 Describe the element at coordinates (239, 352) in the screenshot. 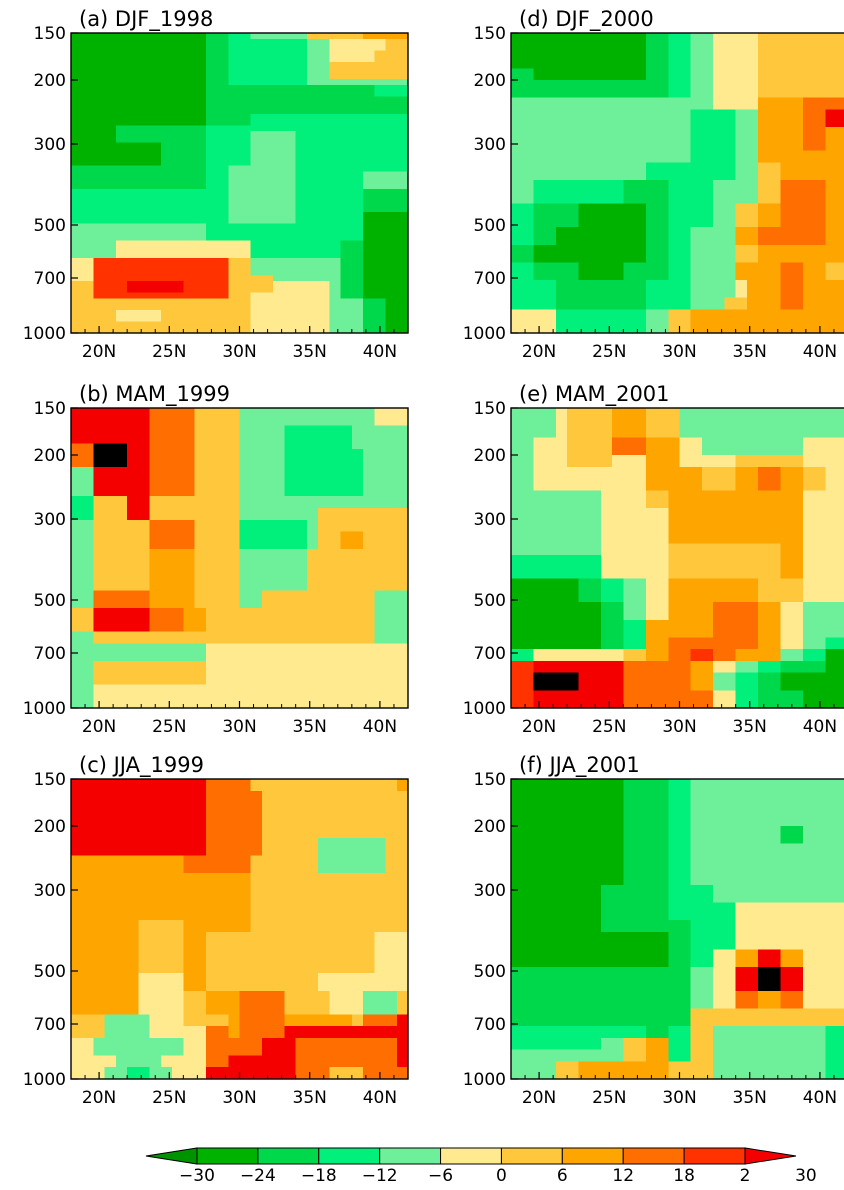

I see `x-tick-label: 30N` at that location.